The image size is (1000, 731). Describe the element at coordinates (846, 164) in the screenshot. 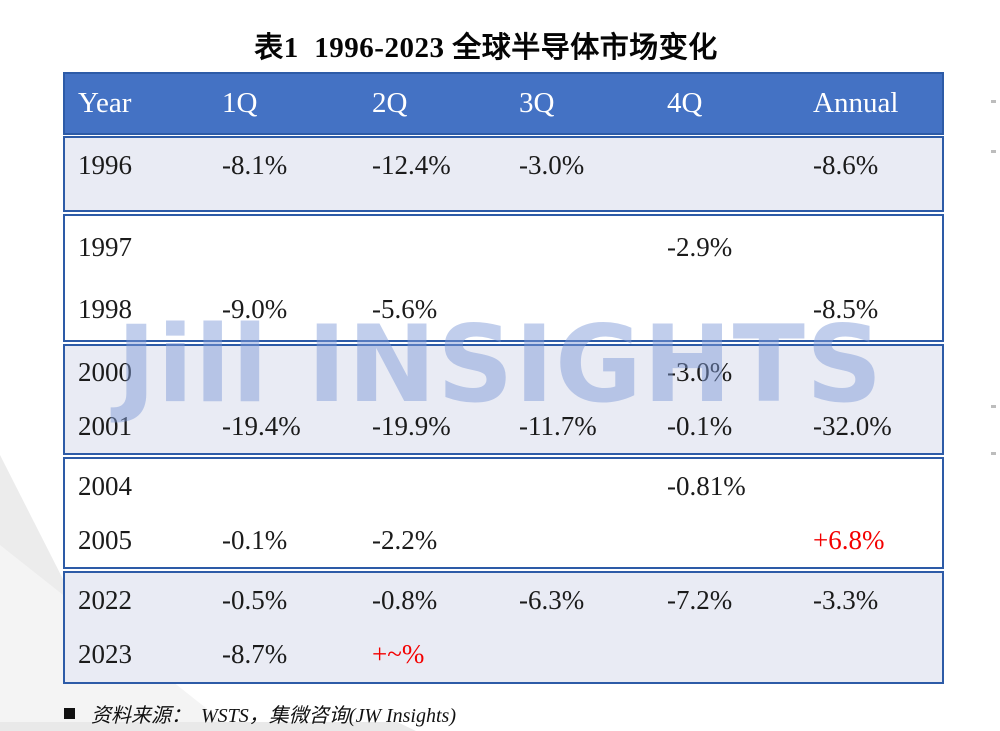

I see `percent-value: -8.6%` at that location.